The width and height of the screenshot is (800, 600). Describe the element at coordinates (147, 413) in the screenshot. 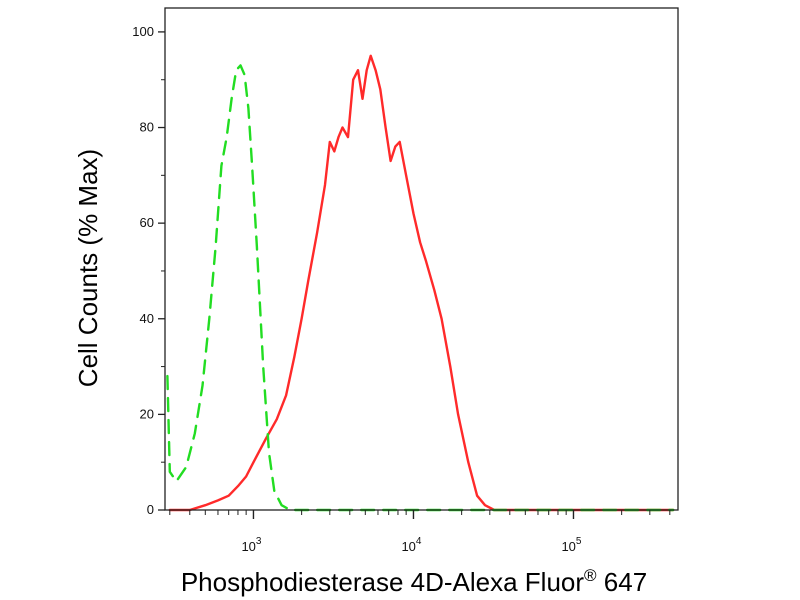

I see `y-tick-label: 20` at that location.